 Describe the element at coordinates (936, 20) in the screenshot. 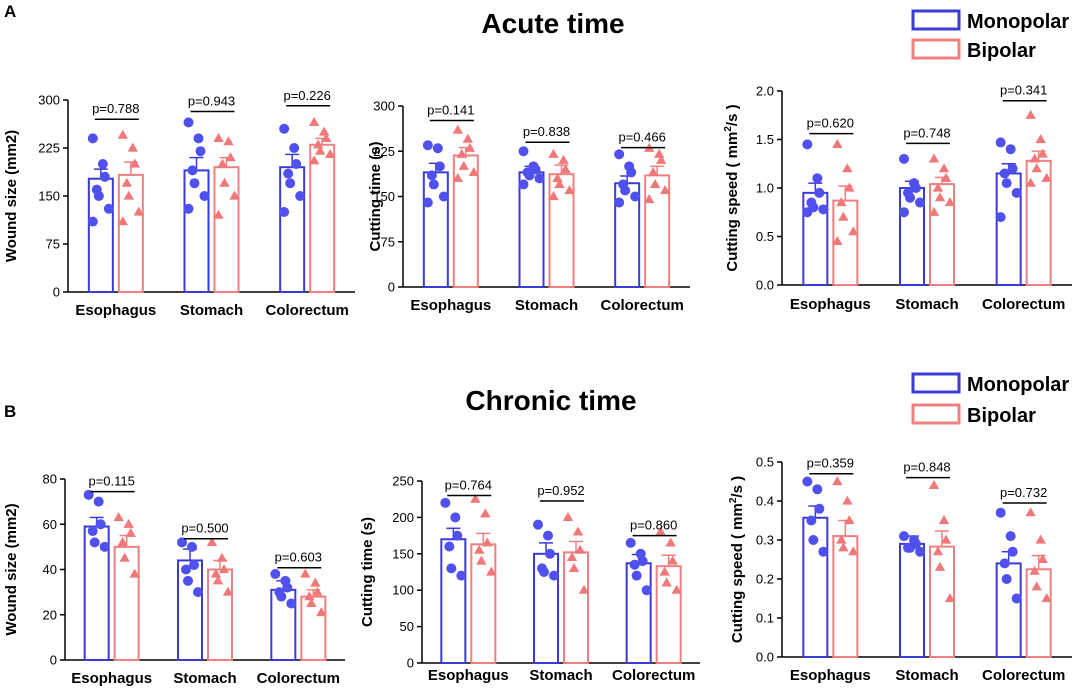

I see `legend-a-monopolar-swatch` at that location.